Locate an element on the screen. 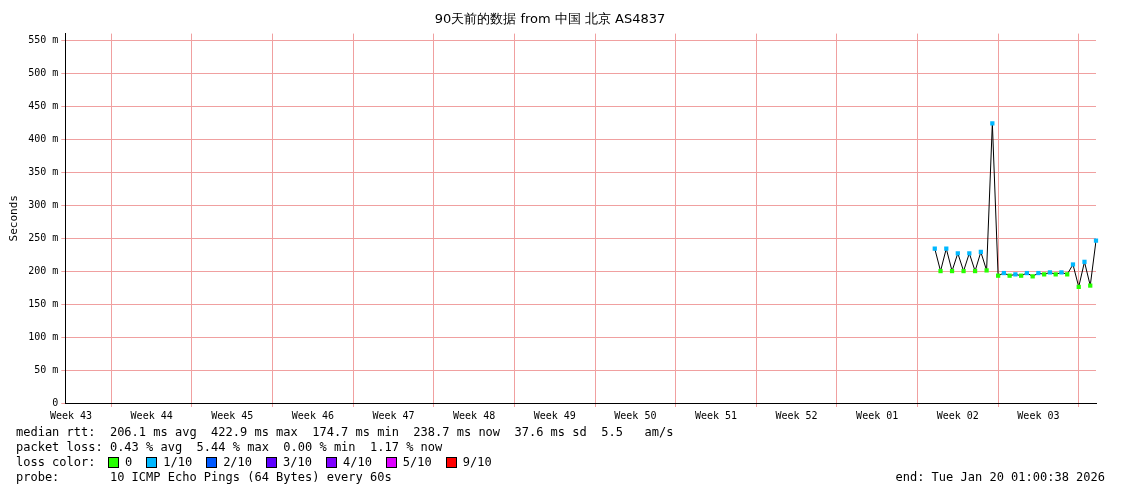 This screenshot has height=494, width=1121. y-tick-label: 200 m is located at coordinates (43, 270).